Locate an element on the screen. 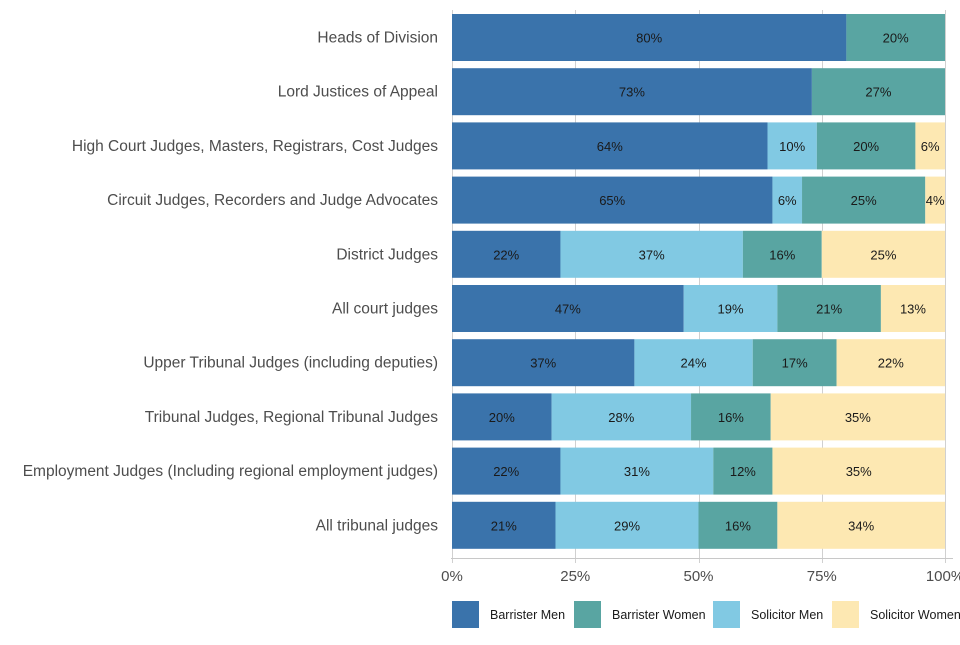  data-label: 47% is located at coordinates (568, 309).